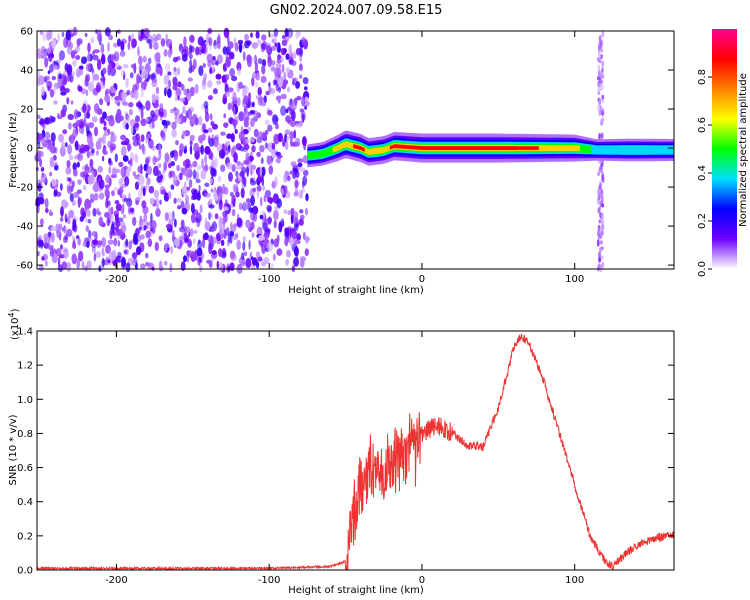 This screenshot has width=750, height=600. What do you see at coordinates (26, 110) in the screenshot?
I see `spectrogram-ytick-label: 20` at bounding box center [26, 110].